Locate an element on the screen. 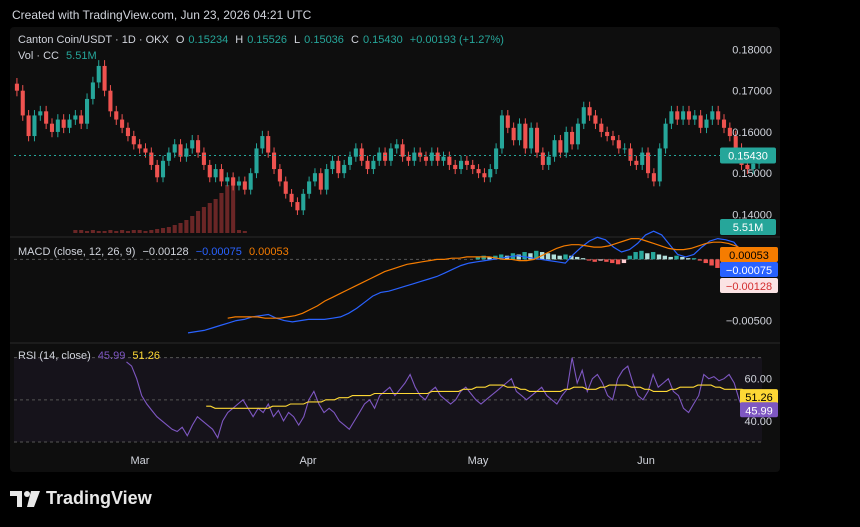 The height and width of the screenshot is (527, 860). macd-signal-value: 0.00053 is located at coordinates (268, 252).